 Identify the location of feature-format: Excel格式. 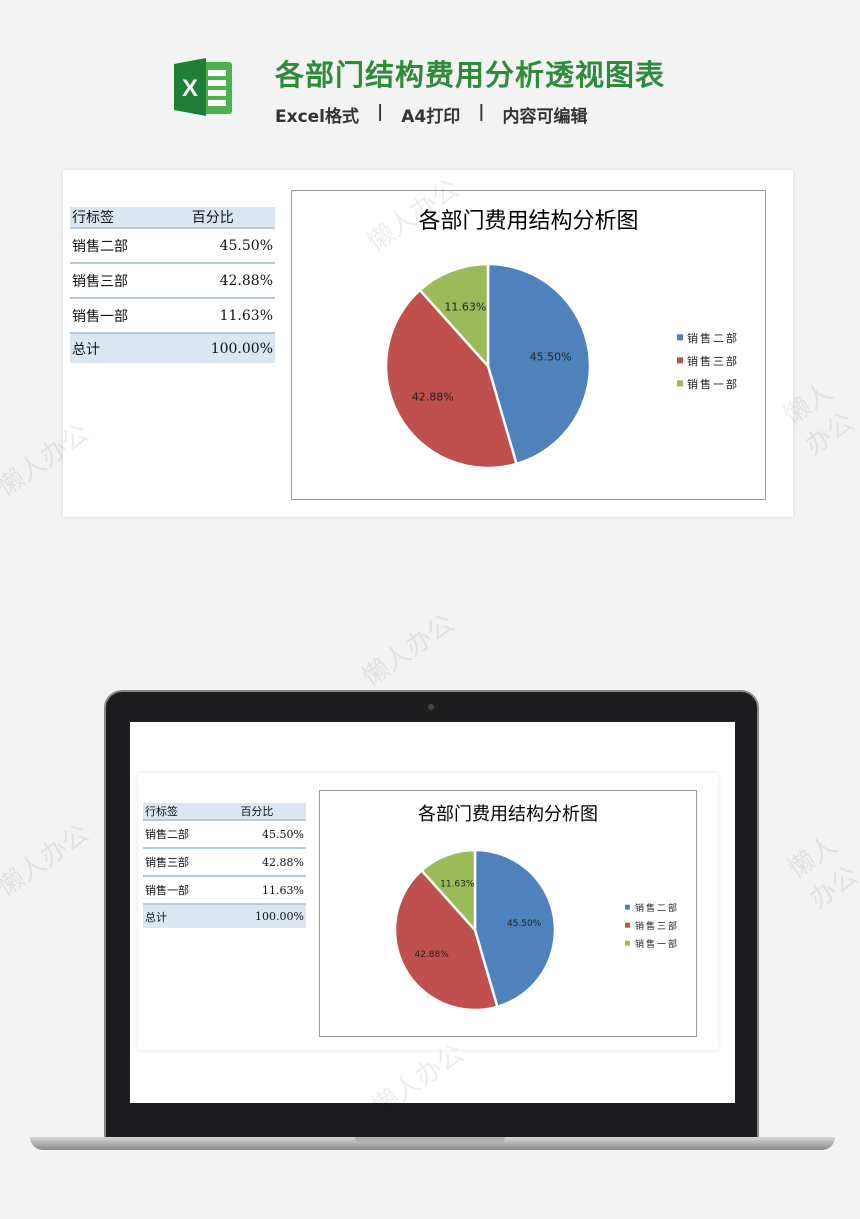
(317, 117).